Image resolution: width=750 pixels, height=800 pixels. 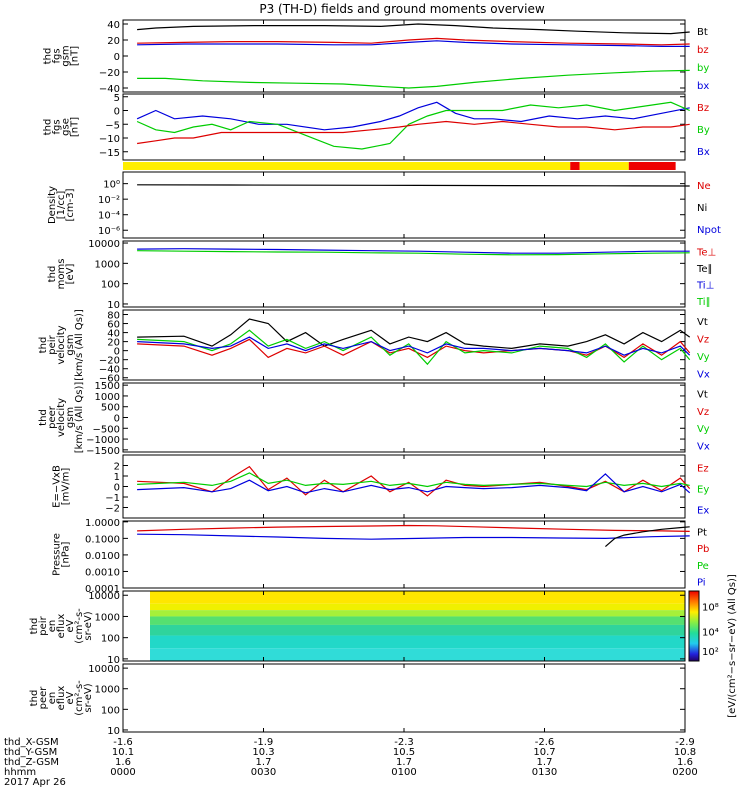 What do you see at coordinates (710, 607) in the screenshot?
I see `colorbar-tick-label-0: 10⁸` at bounding box center [710, 607].